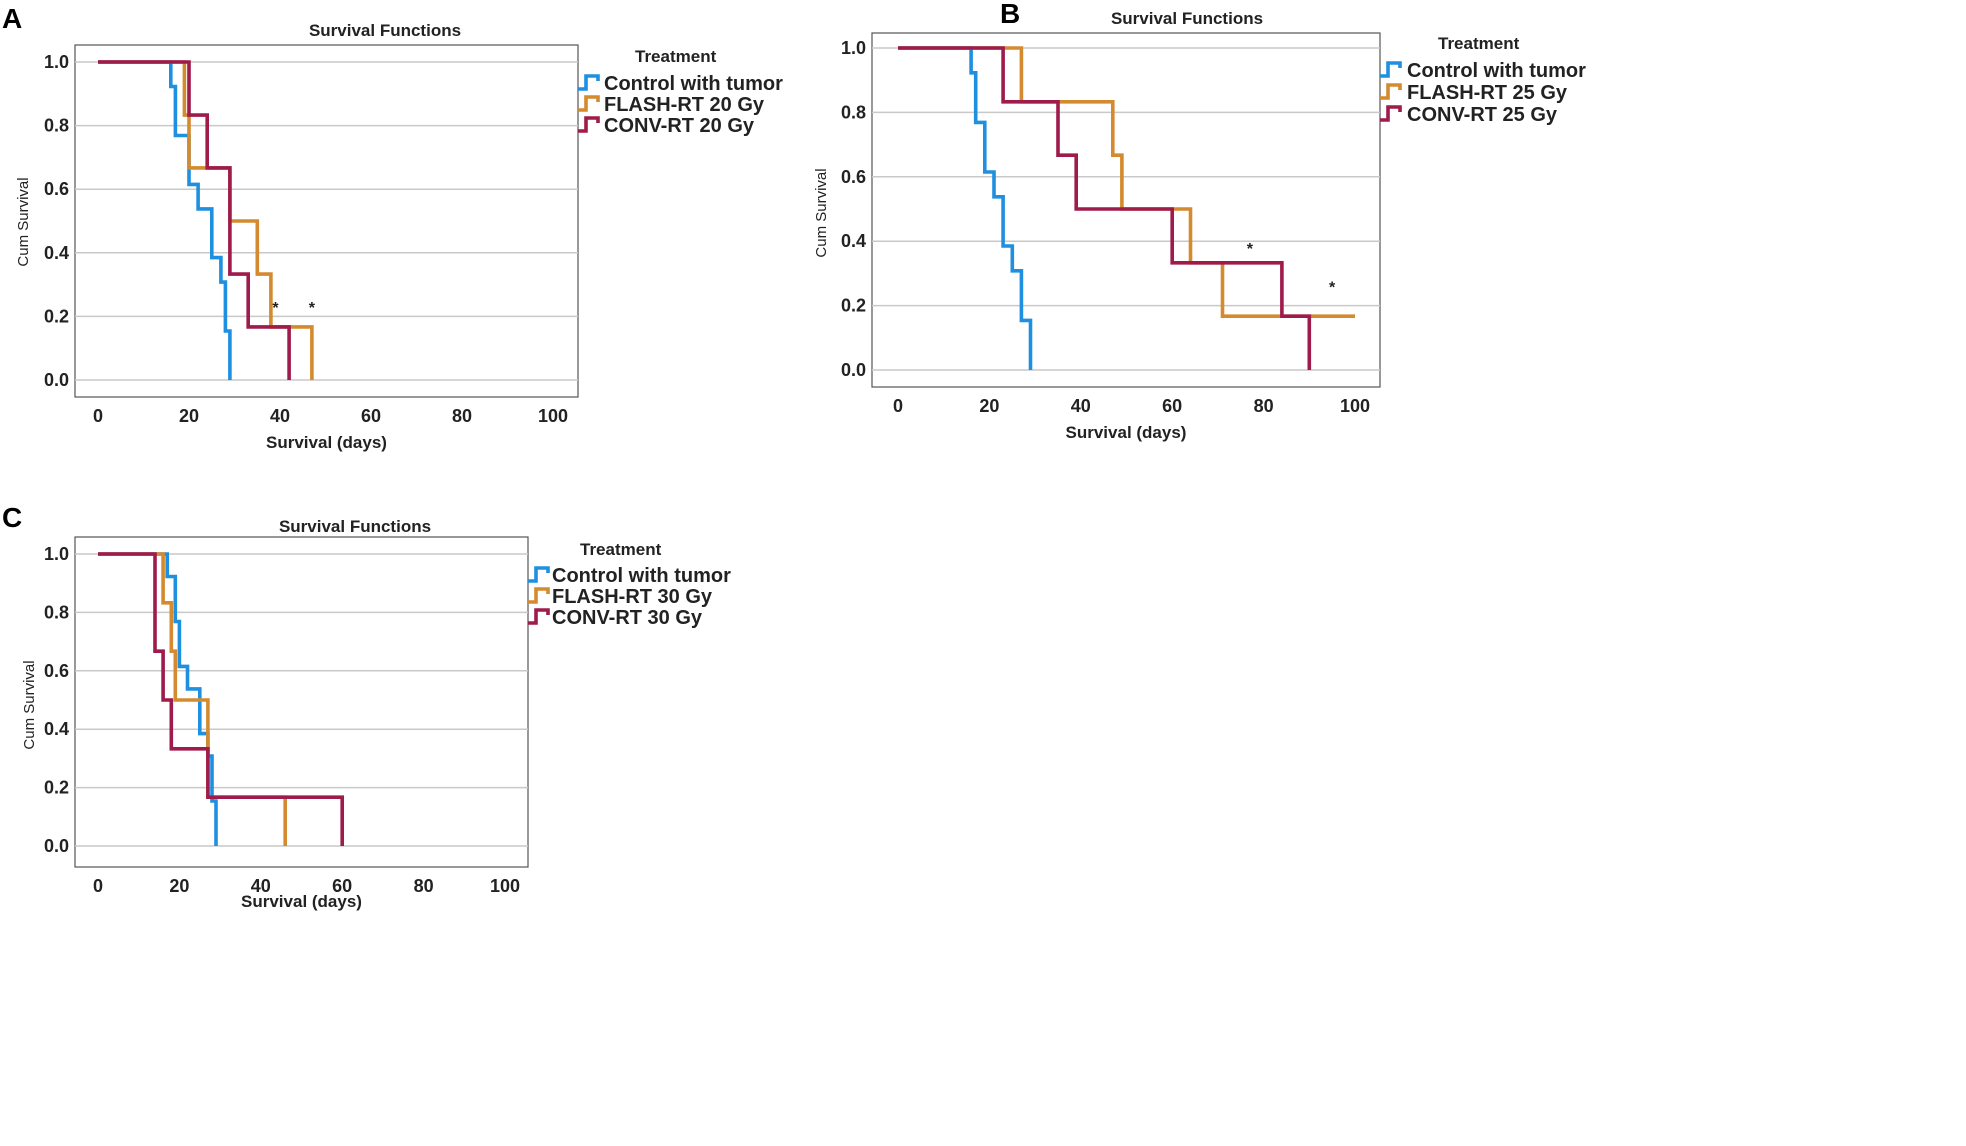 The height and width of the screenshot is (1146, 1966). I want to click on legend-label: CONV-RT 20 Gy, so click(679, 126).